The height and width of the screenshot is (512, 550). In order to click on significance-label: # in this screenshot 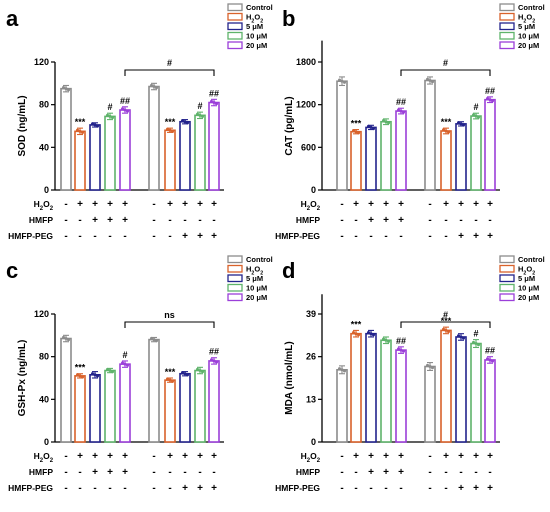, I will do `click(475, 107)`.